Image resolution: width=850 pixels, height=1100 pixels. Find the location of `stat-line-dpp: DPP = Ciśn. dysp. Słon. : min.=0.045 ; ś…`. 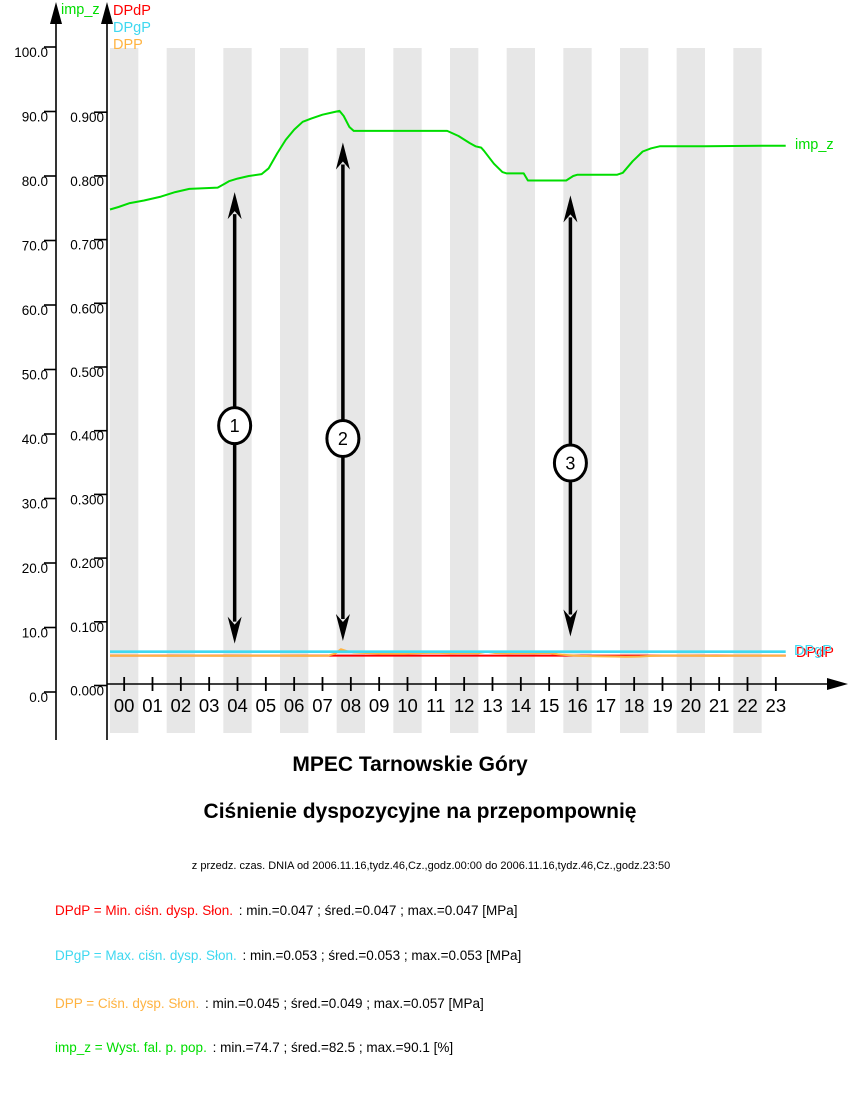

stat-line-dpp: DPP = Ciśn. dysp. Słon. : min.=0.045 ; ś… is located at coordinates (269, 1003).